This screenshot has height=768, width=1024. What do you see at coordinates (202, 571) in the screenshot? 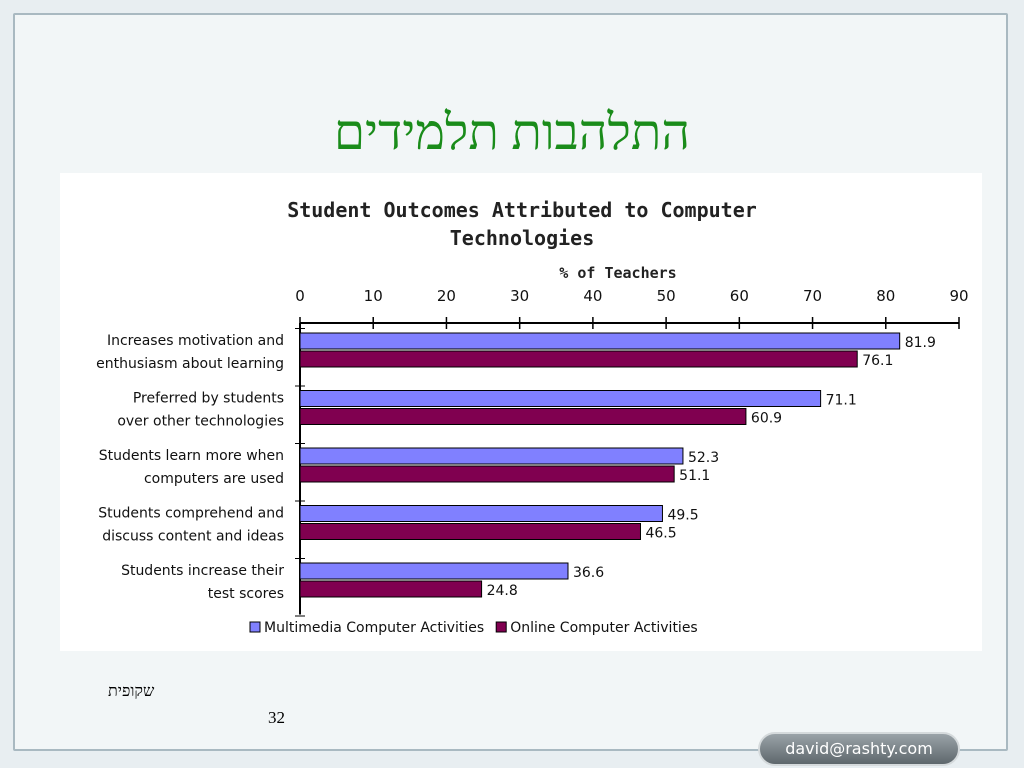
I see `category-label: Students increase their` at bounding box center [202, 571].